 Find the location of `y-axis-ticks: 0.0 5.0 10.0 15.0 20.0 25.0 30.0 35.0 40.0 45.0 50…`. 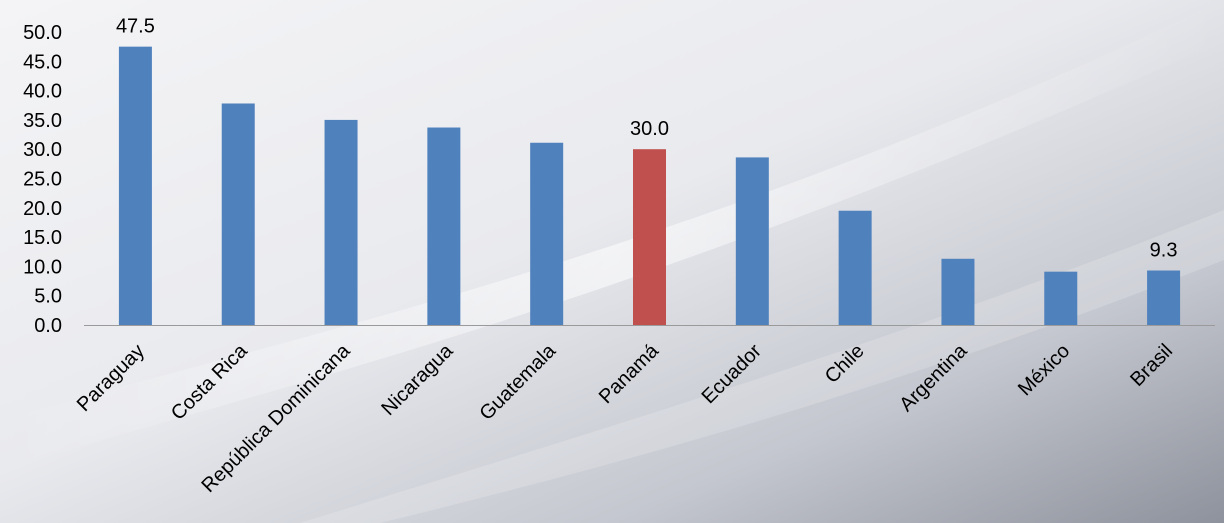

y-axis-ticks: 0.0 5.0 10.0 15.0 20.0 25.0 30.0 35.0 40.0 45.0 50… is located at coordinates (42, 179).